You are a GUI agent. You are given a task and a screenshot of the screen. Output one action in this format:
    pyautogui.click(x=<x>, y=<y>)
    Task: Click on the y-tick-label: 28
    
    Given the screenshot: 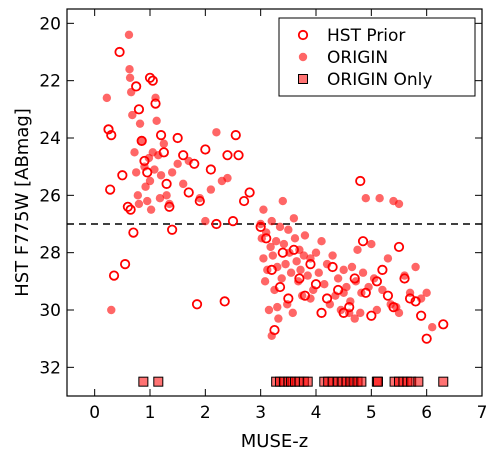 What is the action you would take?
    pyautogui.click(x=50, y=254)
    